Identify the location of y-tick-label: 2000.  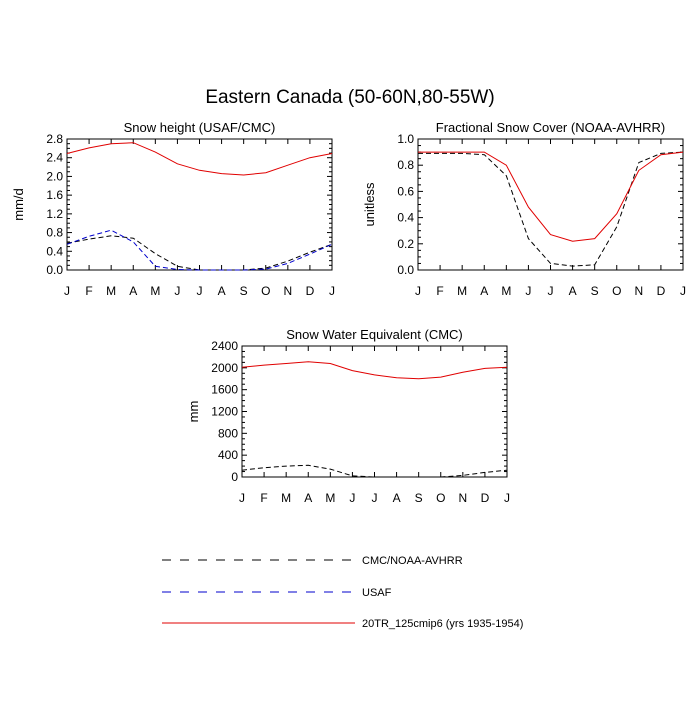
(224, 368).